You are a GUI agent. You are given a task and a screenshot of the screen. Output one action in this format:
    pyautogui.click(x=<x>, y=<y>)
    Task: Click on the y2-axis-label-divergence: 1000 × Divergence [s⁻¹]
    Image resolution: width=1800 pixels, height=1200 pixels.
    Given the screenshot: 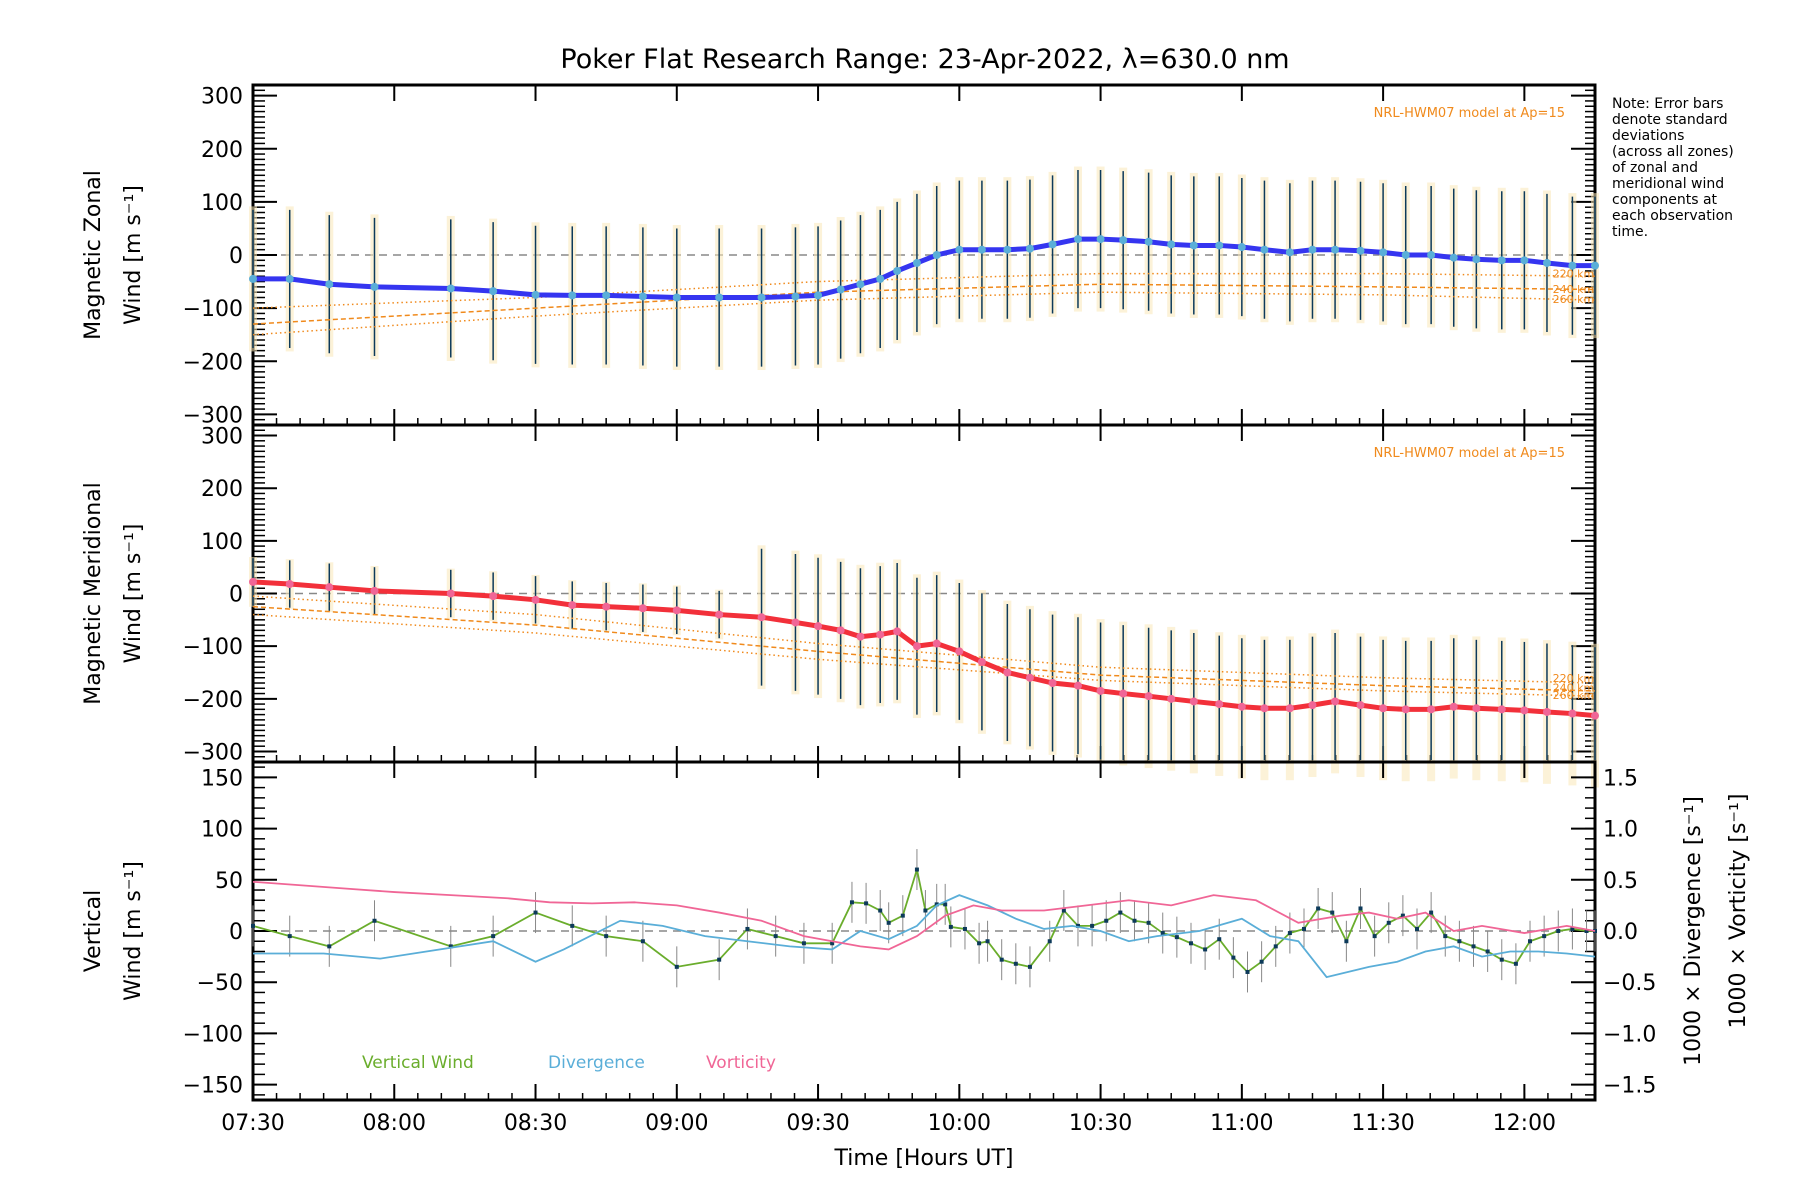 What is the action you would take?
    pyautogui.click(x=1693, y=931)
    